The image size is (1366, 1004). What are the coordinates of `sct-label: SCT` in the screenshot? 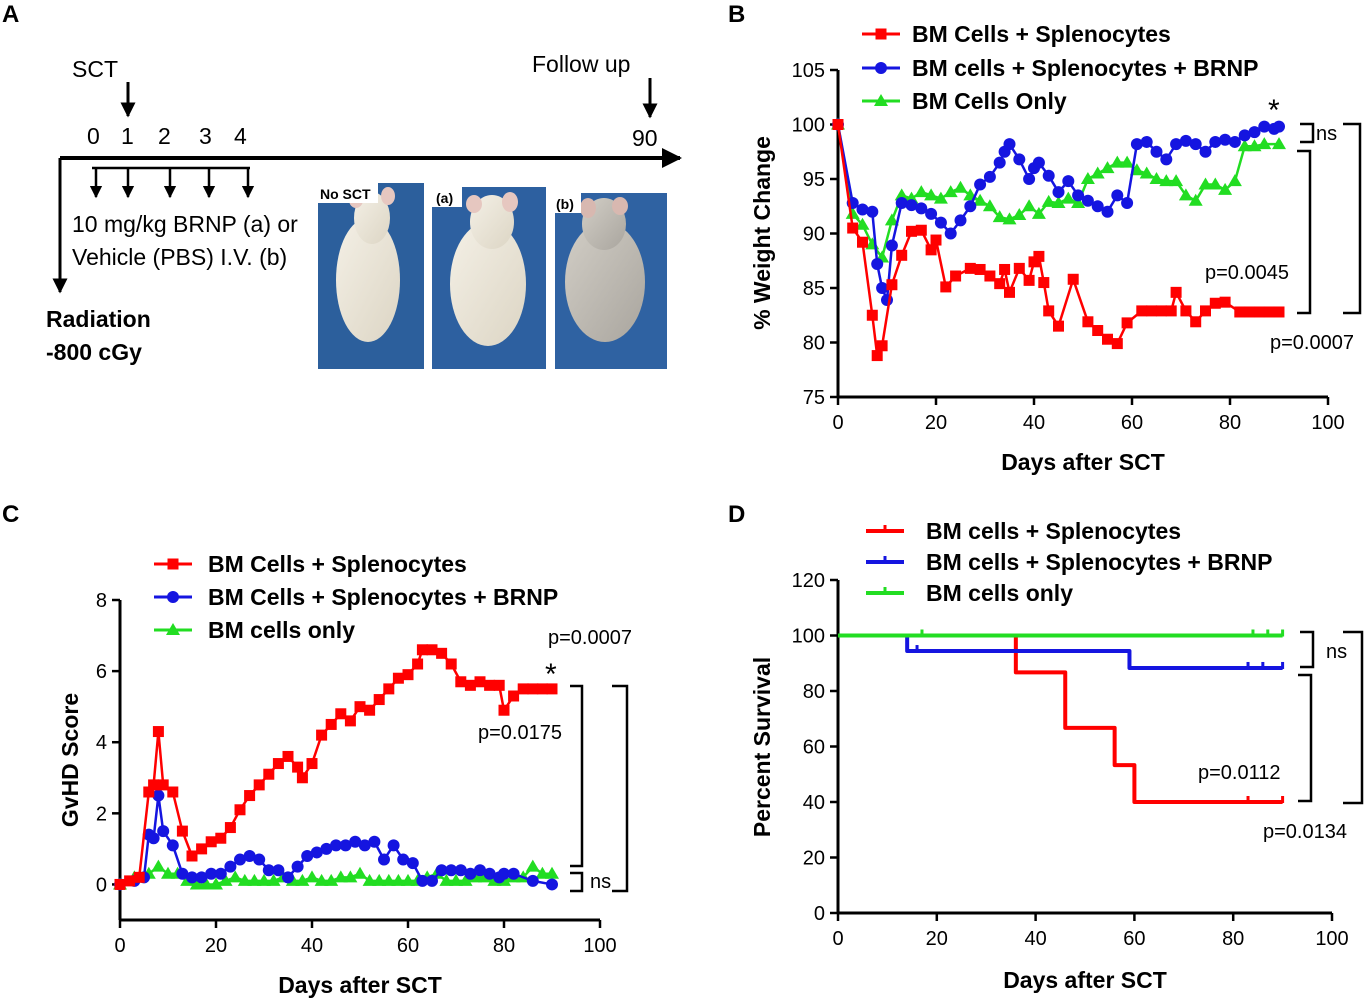 It's located at (95, 69).